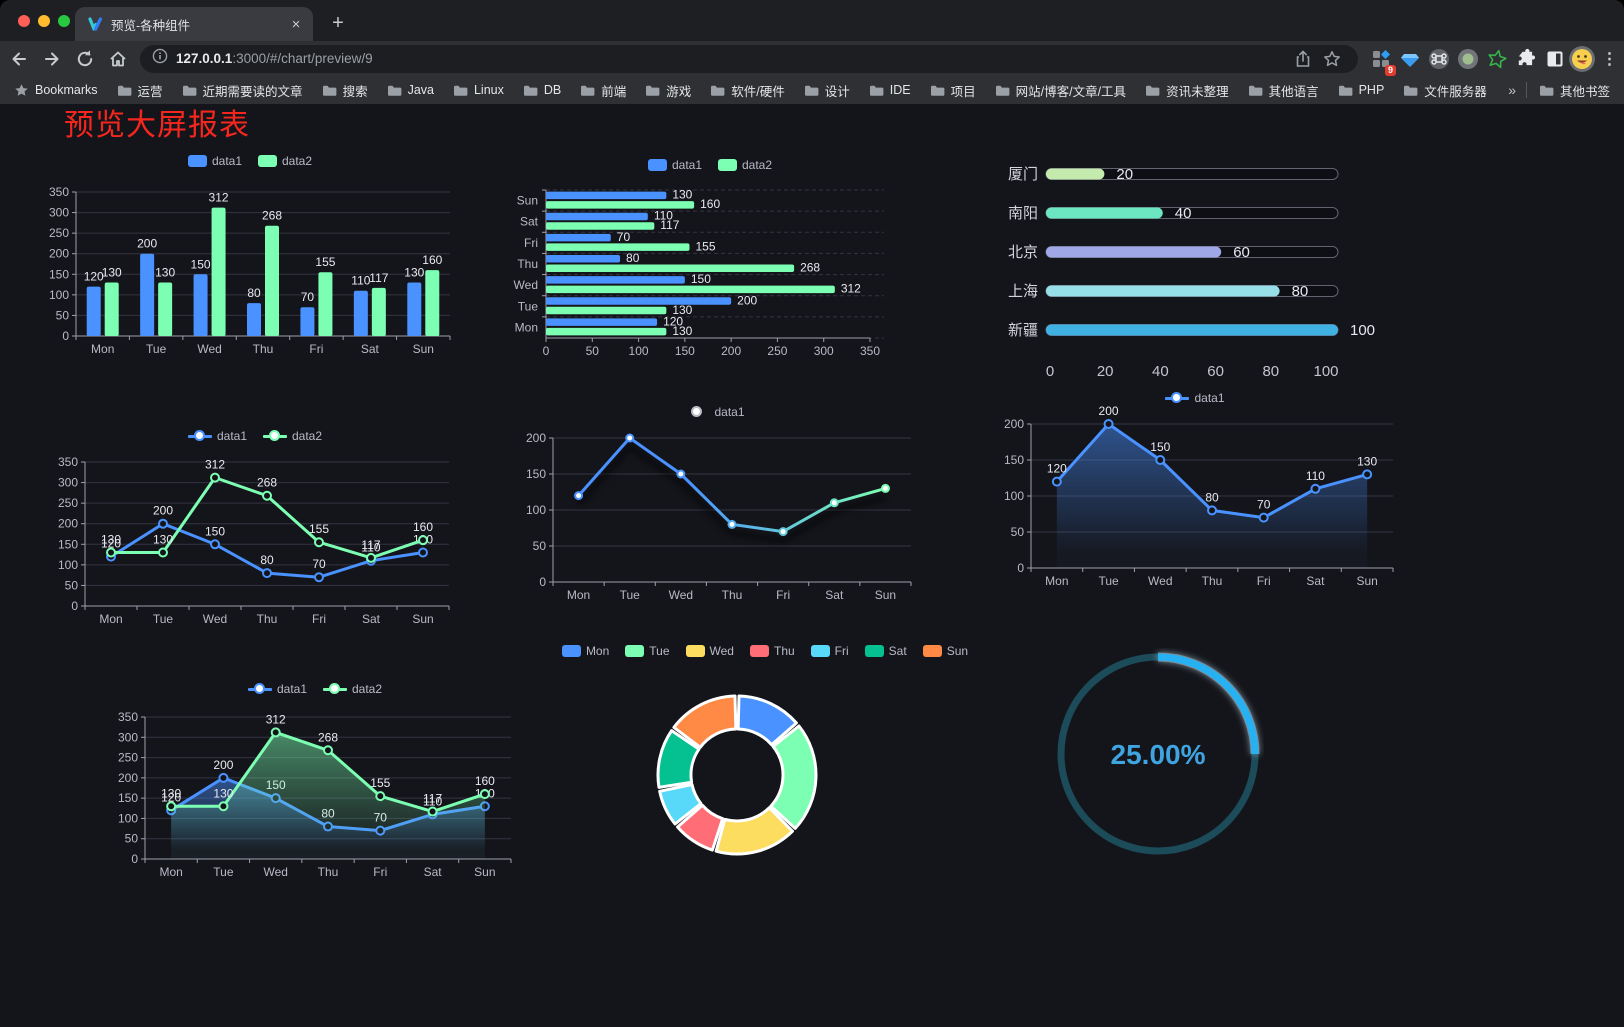 The image size is (1624, 1027). I want to click on svg-text: 50, so click(63, 315).